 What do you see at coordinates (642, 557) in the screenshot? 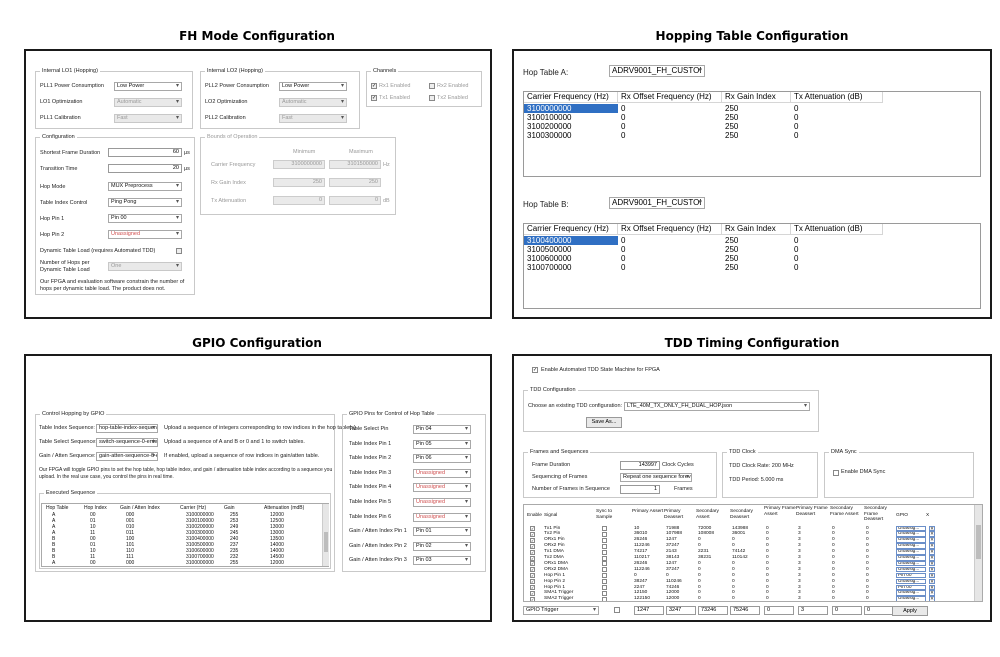
I see `tdd-cell: 110217` at bounding box center [642, 557].